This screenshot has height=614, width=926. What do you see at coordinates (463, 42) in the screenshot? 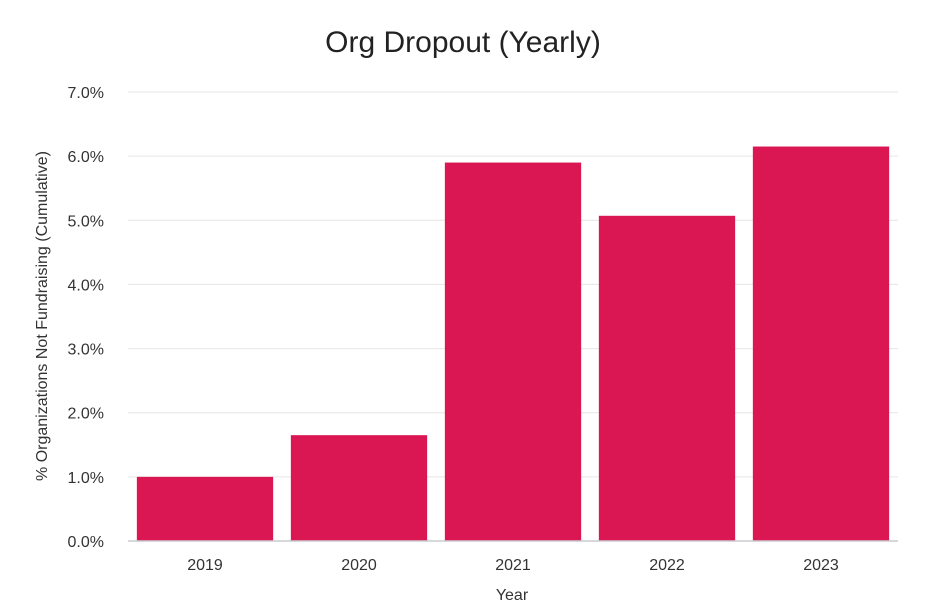
I see `chart-title: Org Dropout (Yearly)` at bounding box center [463, 42].